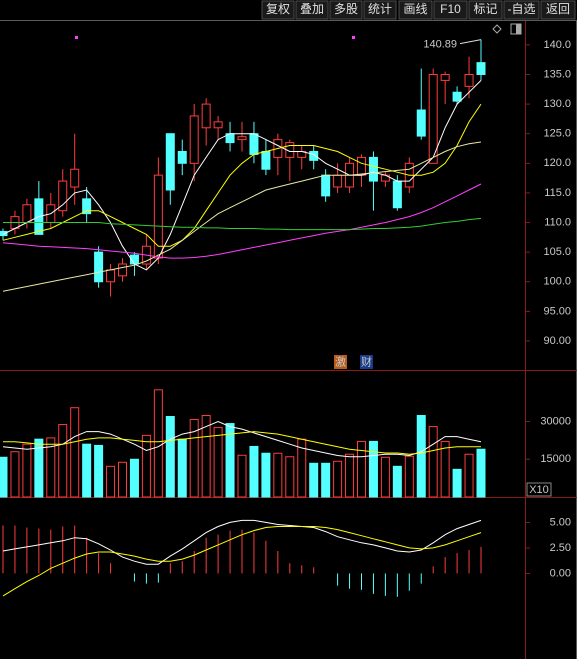 This screenshot has height=659, width=577. Describe the element at coordinates (557, 341) in the screenshot. I see `y-tick-label: 90.00` at that location.